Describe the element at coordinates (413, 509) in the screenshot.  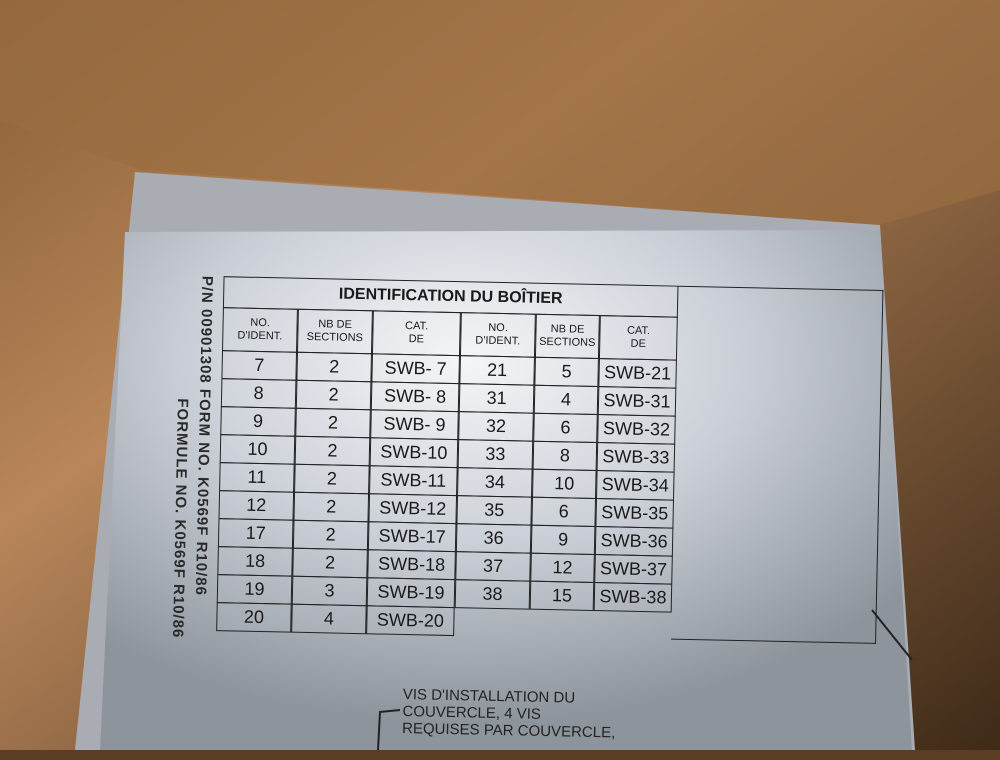
I see `table-cell: SWB-12` at that location.